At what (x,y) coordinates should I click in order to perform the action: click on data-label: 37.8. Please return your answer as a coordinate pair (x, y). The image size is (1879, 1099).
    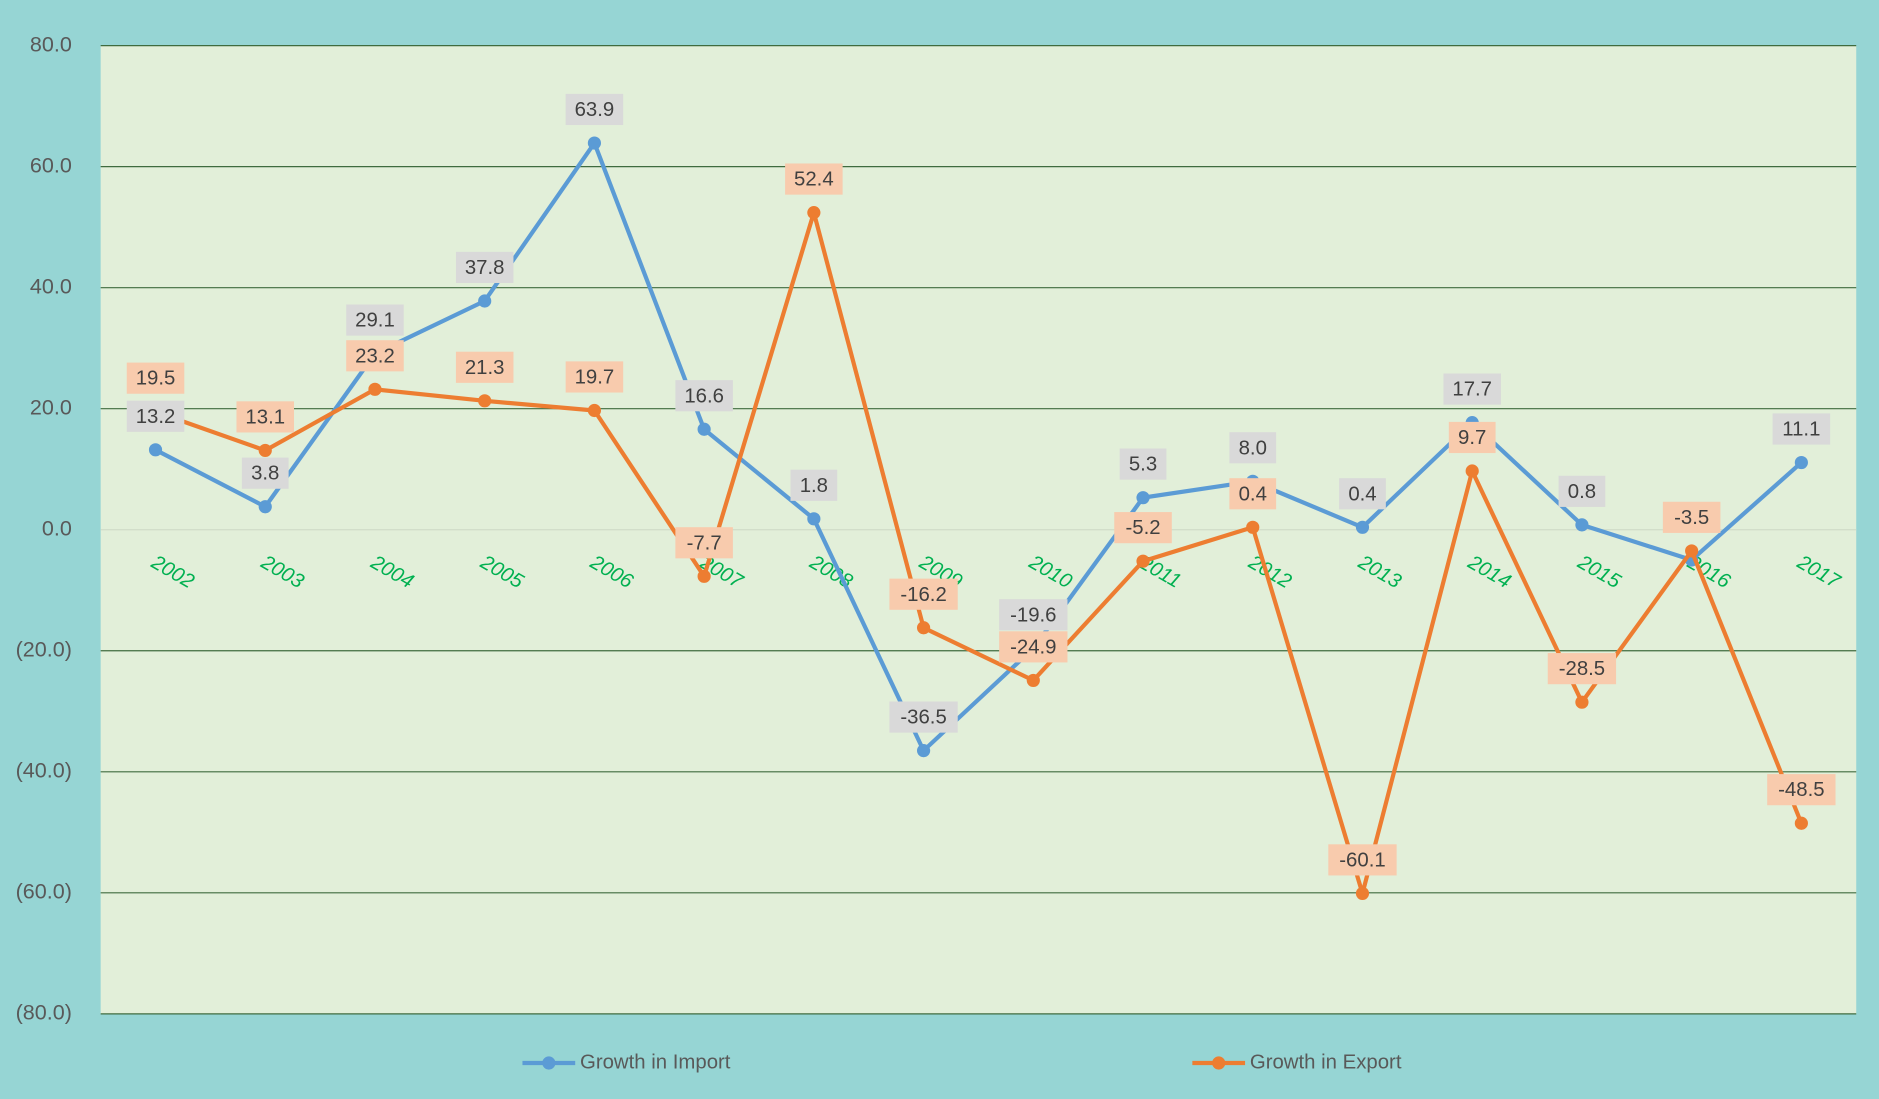
    Looking at the image, I should click on (485, 268).